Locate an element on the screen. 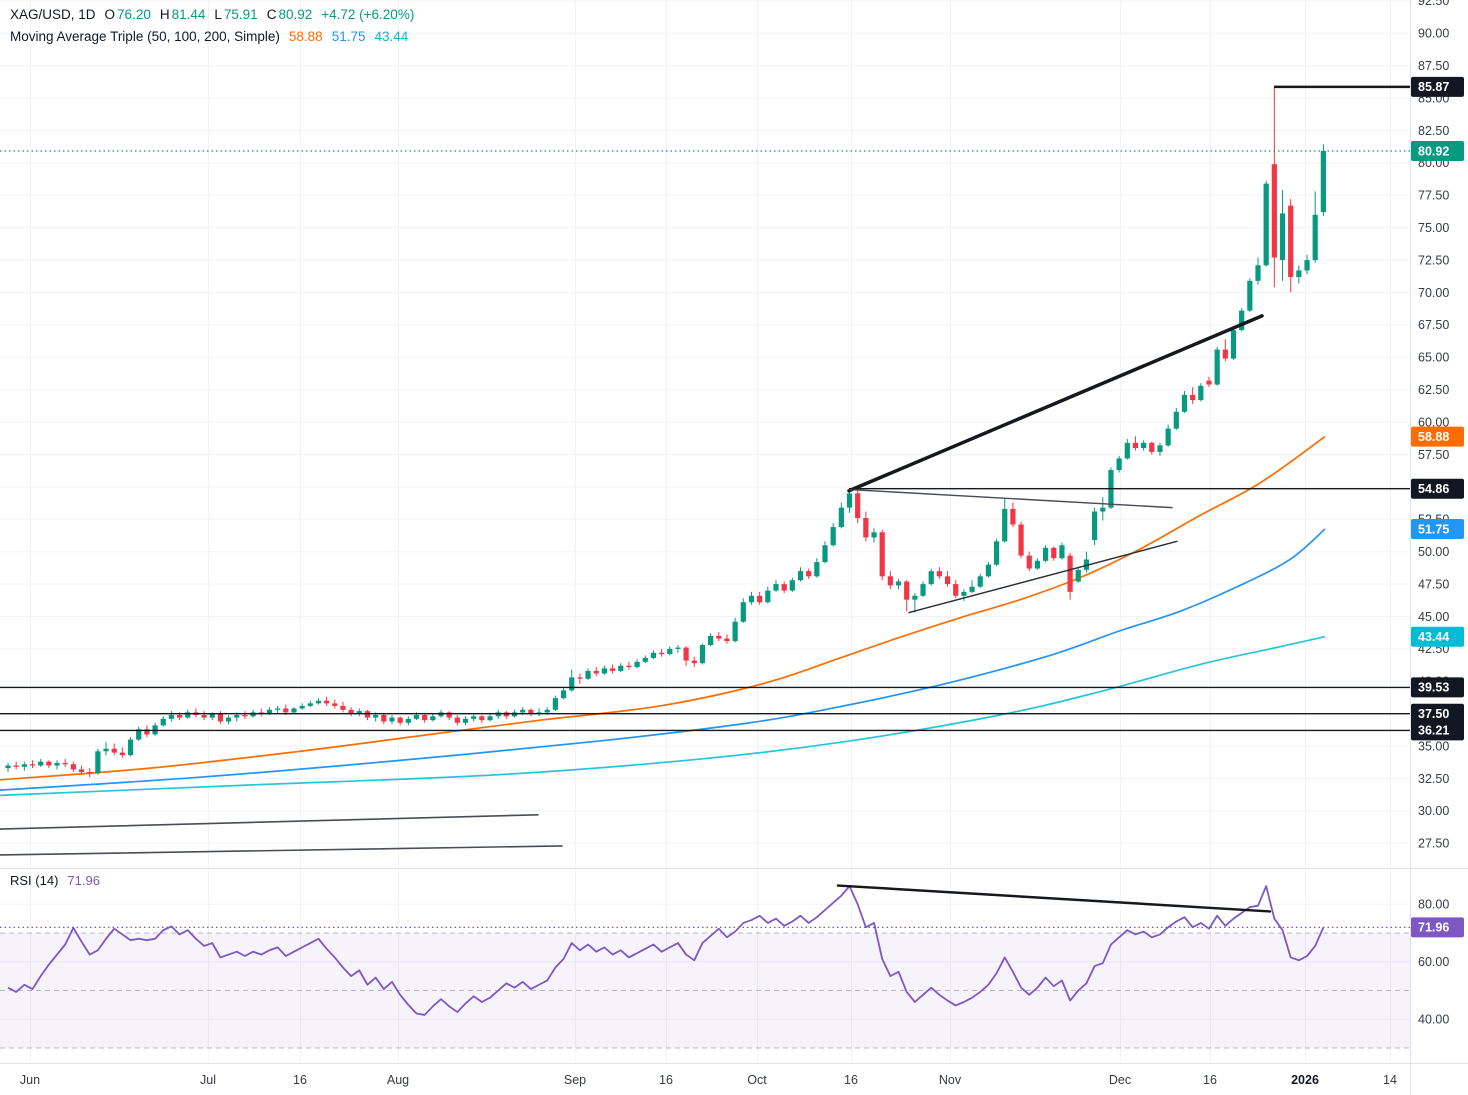 This screenshot has width=1468, height=1095. symbol-title: XAG/USD, 1D is located at coordinates (53, 14).